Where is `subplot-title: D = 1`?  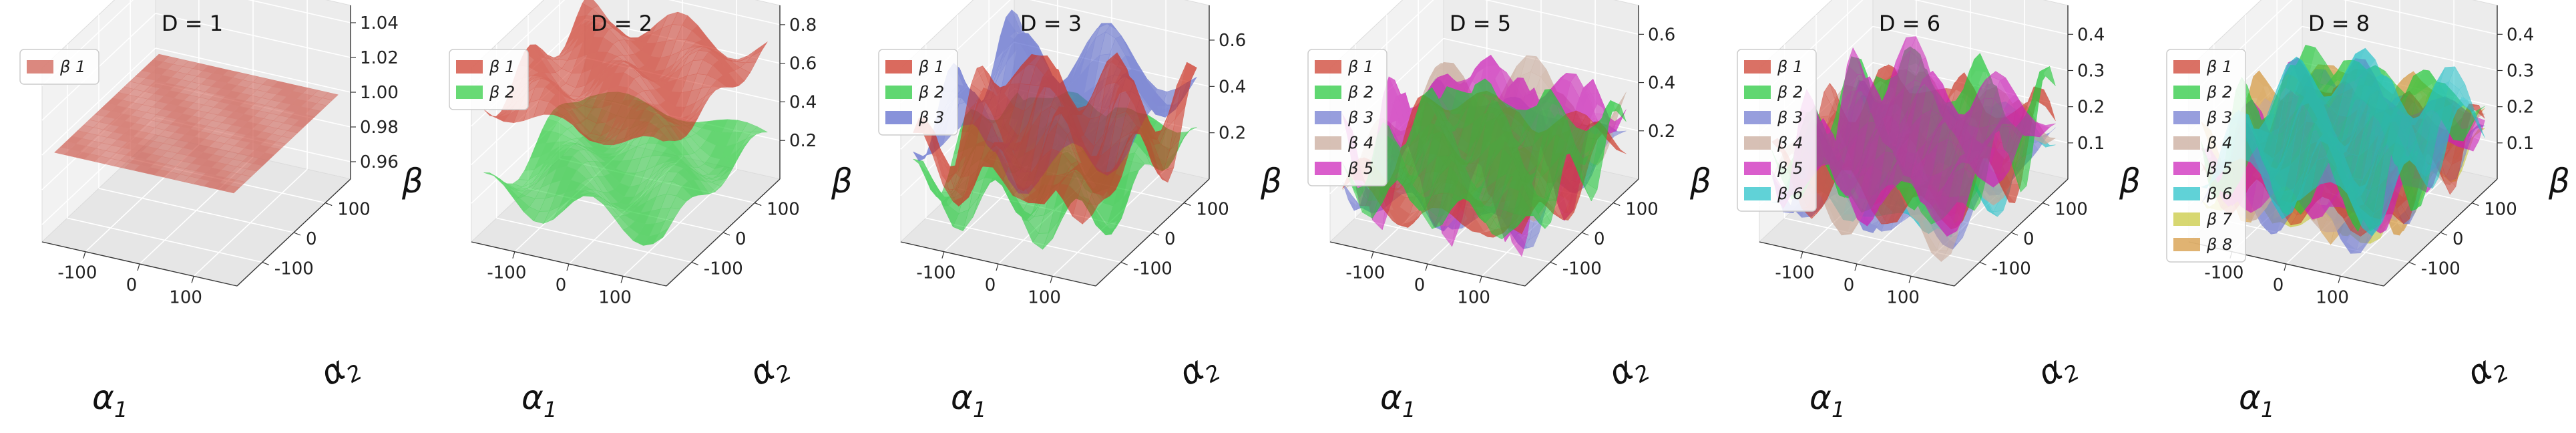 subplot-title: D = 1 is located at coordinates (192, 23).